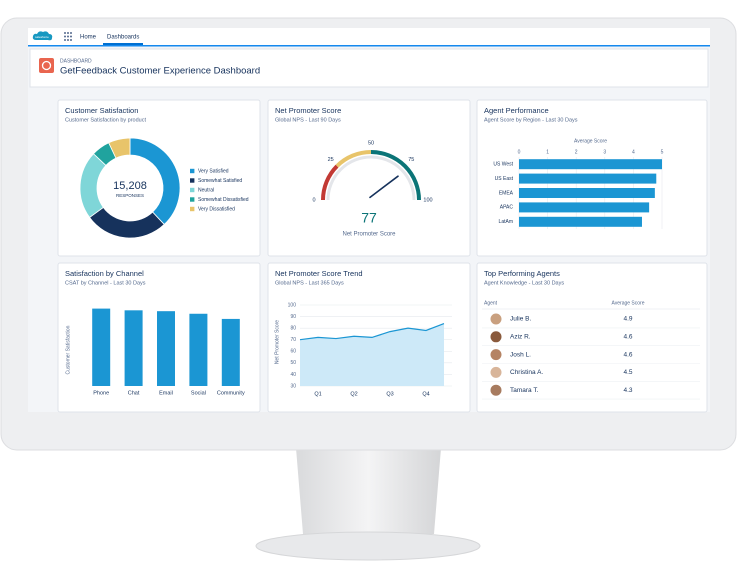 The height and width of the screenshot is (563, 737). What do you see at coordinates (293, 317) in the screenshot?
I see `y-tick-label: 90` at bounding box center [293, 317].